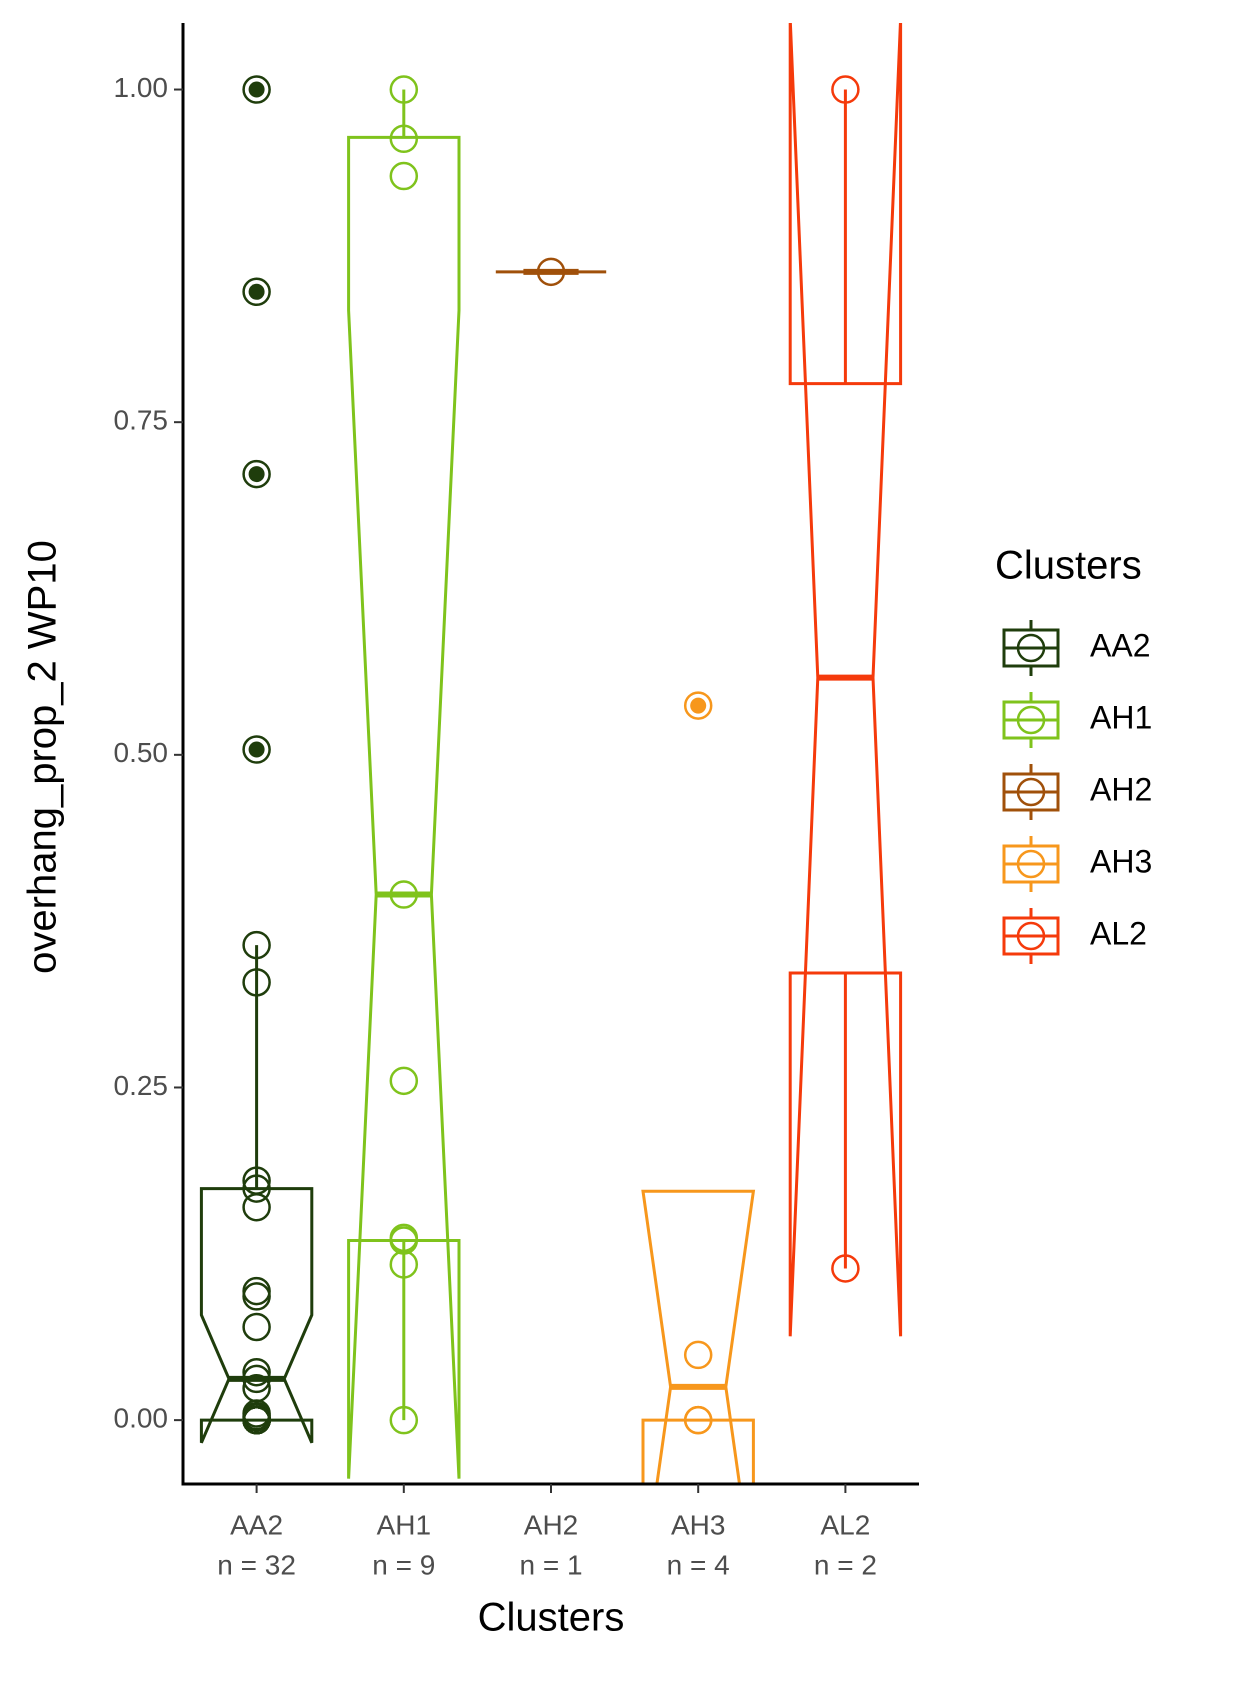 The height and width of the screenshot is (1687, 1237). I want to click on y-tick-label: 0.50, so click(141, 752).